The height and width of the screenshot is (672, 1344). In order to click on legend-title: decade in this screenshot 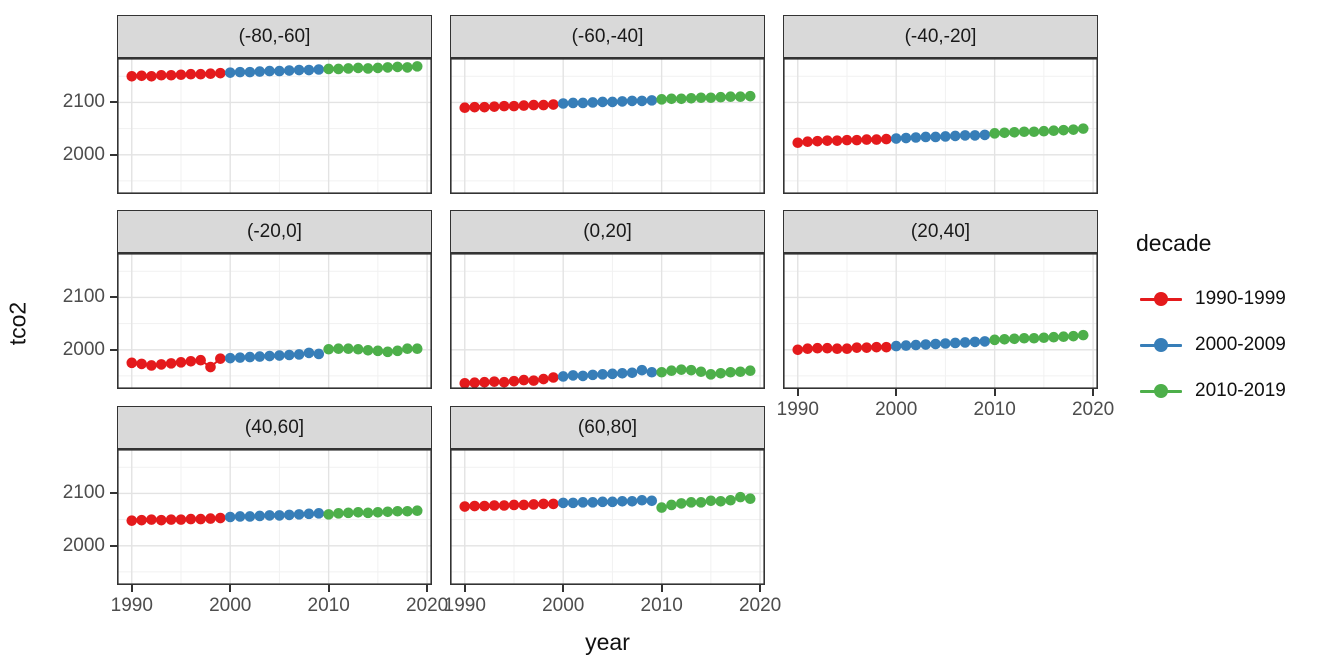, I will do `click(1174, 243)`.